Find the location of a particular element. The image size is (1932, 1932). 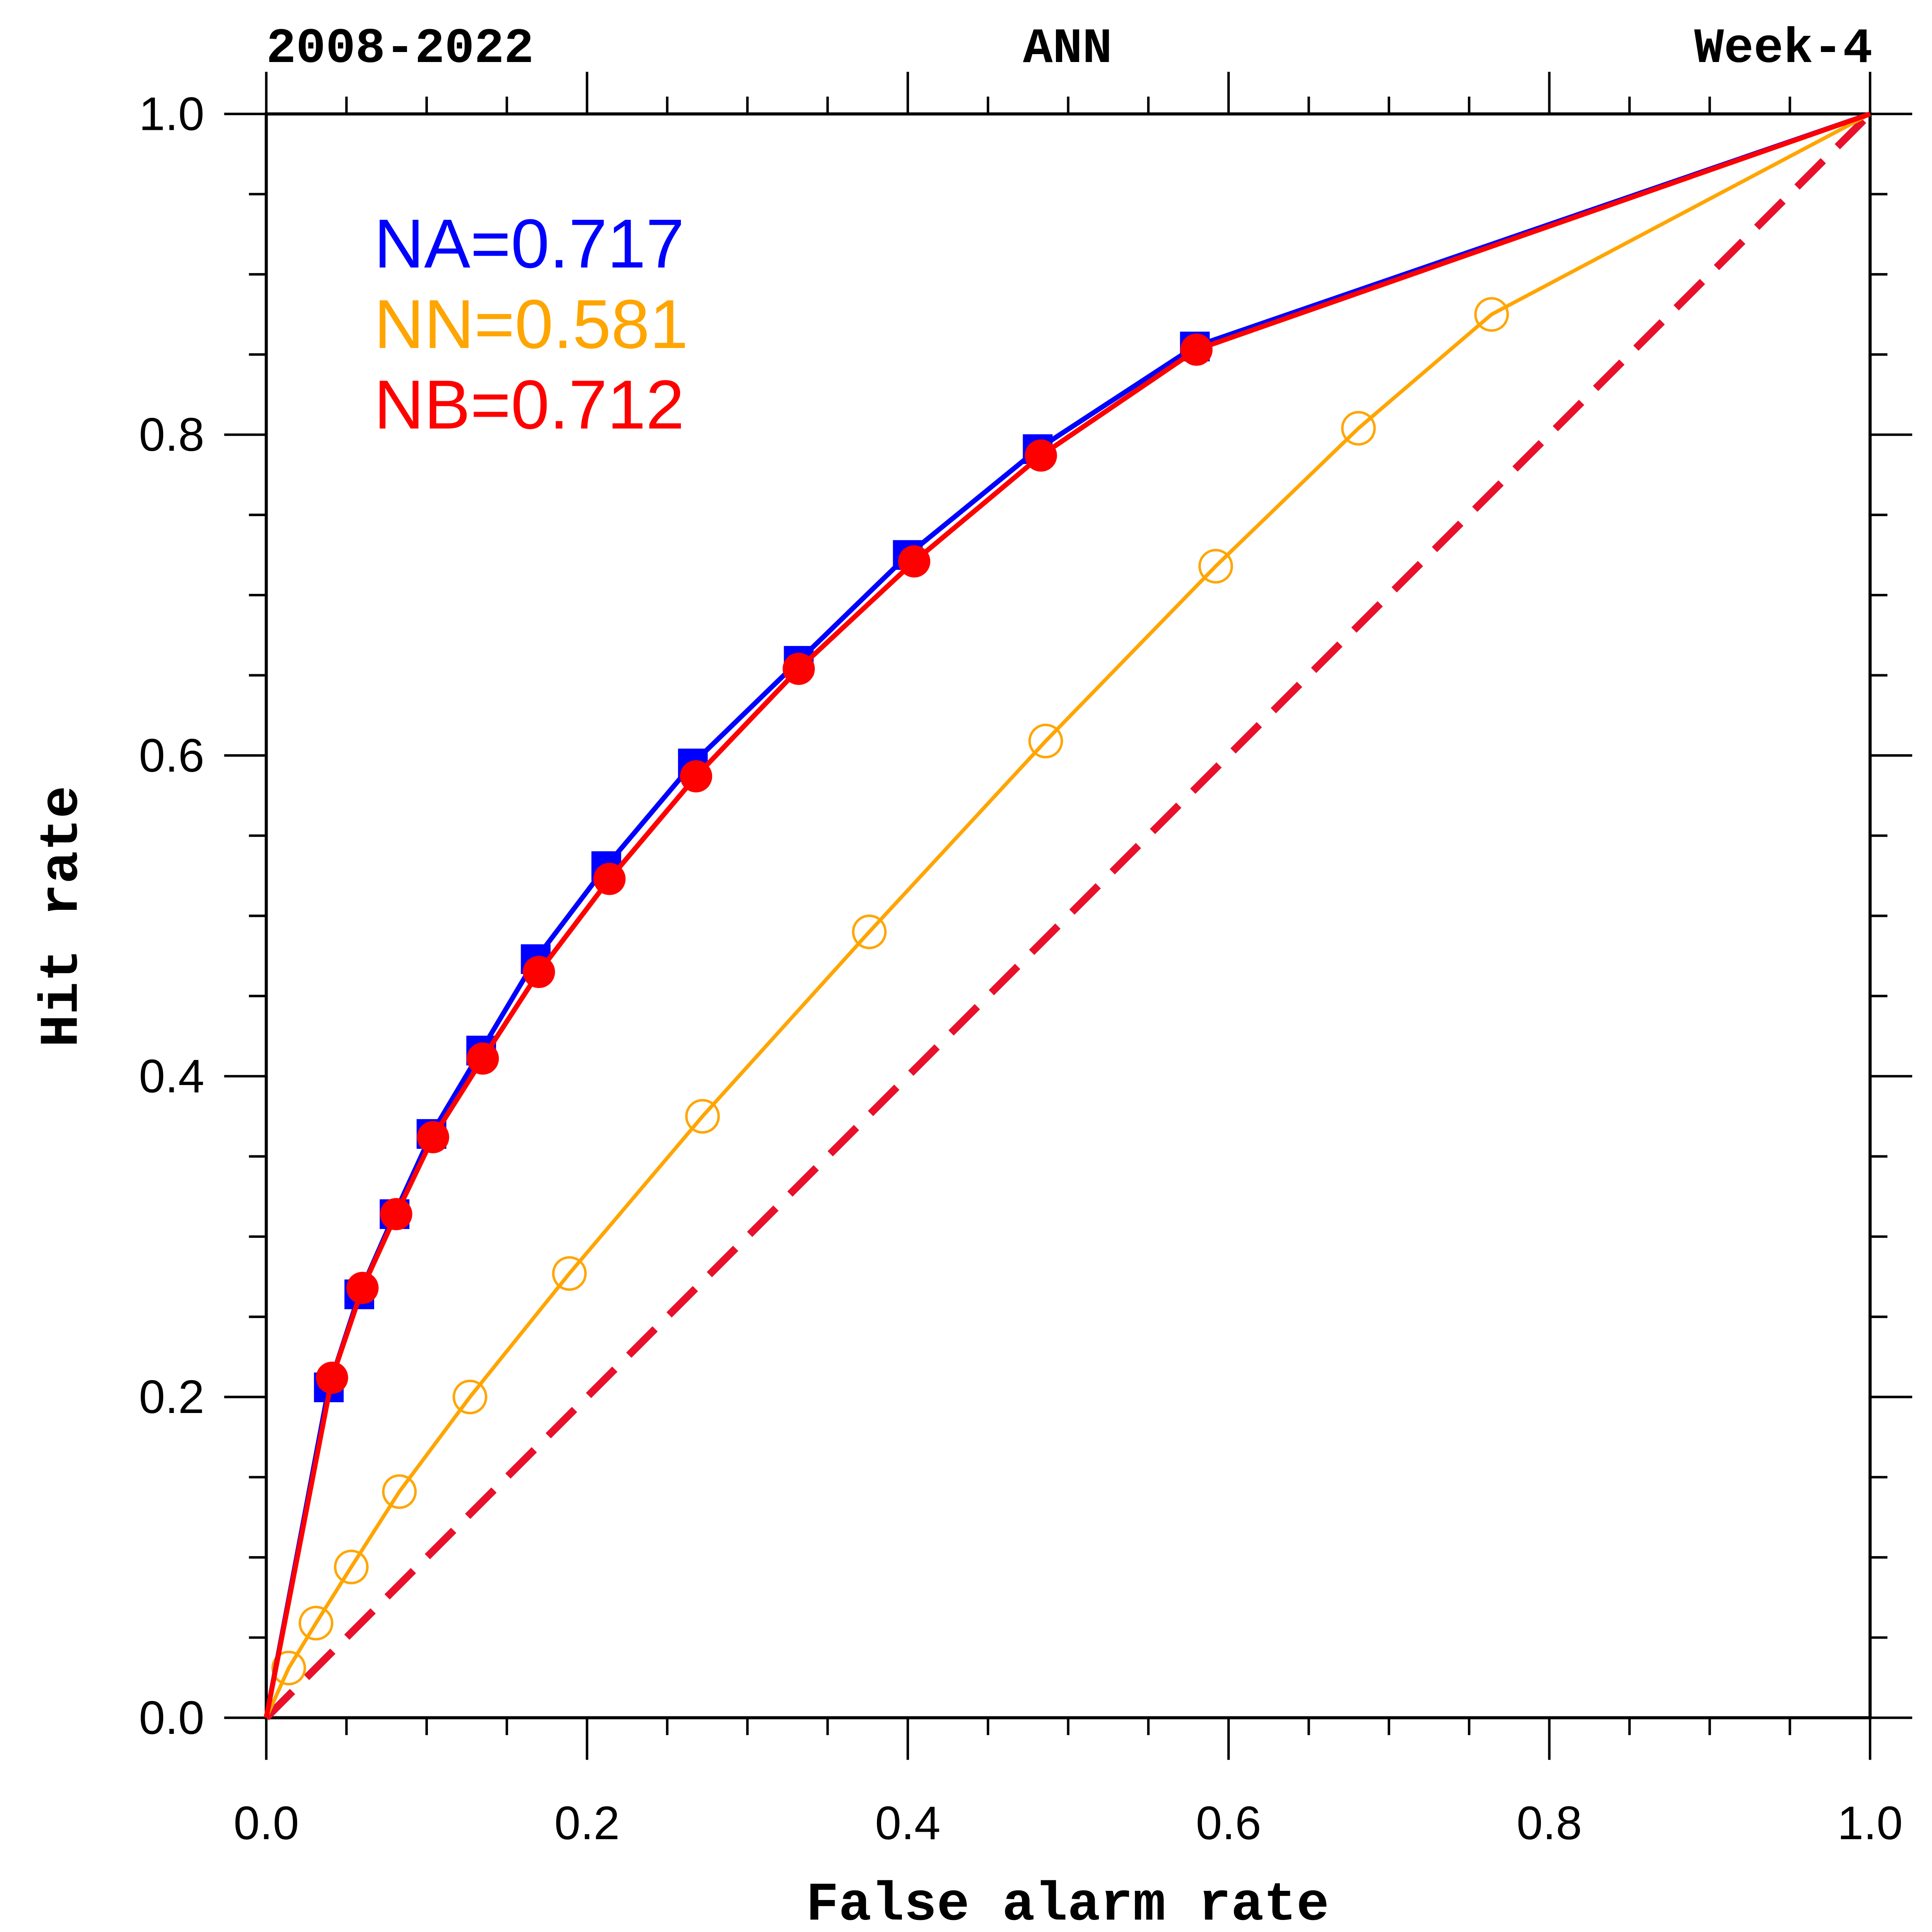

x-tick-label: 1.0 is located at coordinates (1870, 1823).